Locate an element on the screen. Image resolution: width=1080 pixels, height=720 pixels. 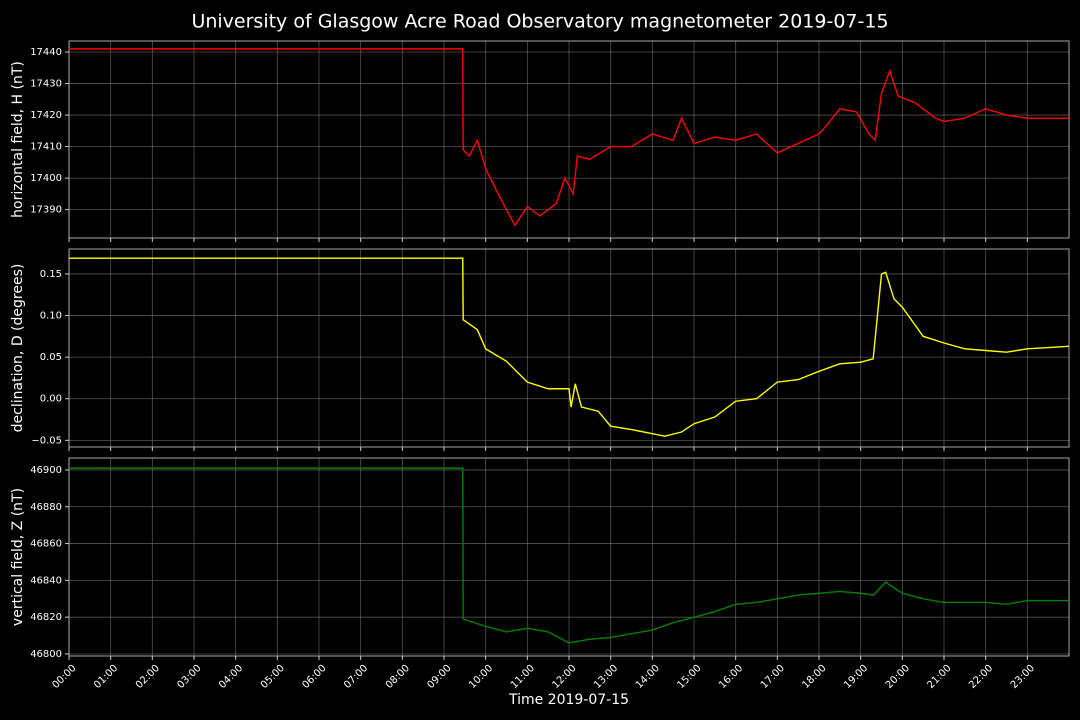
y-axis-label: vertical field, Z (nT) is located at coordinates (18, 557).